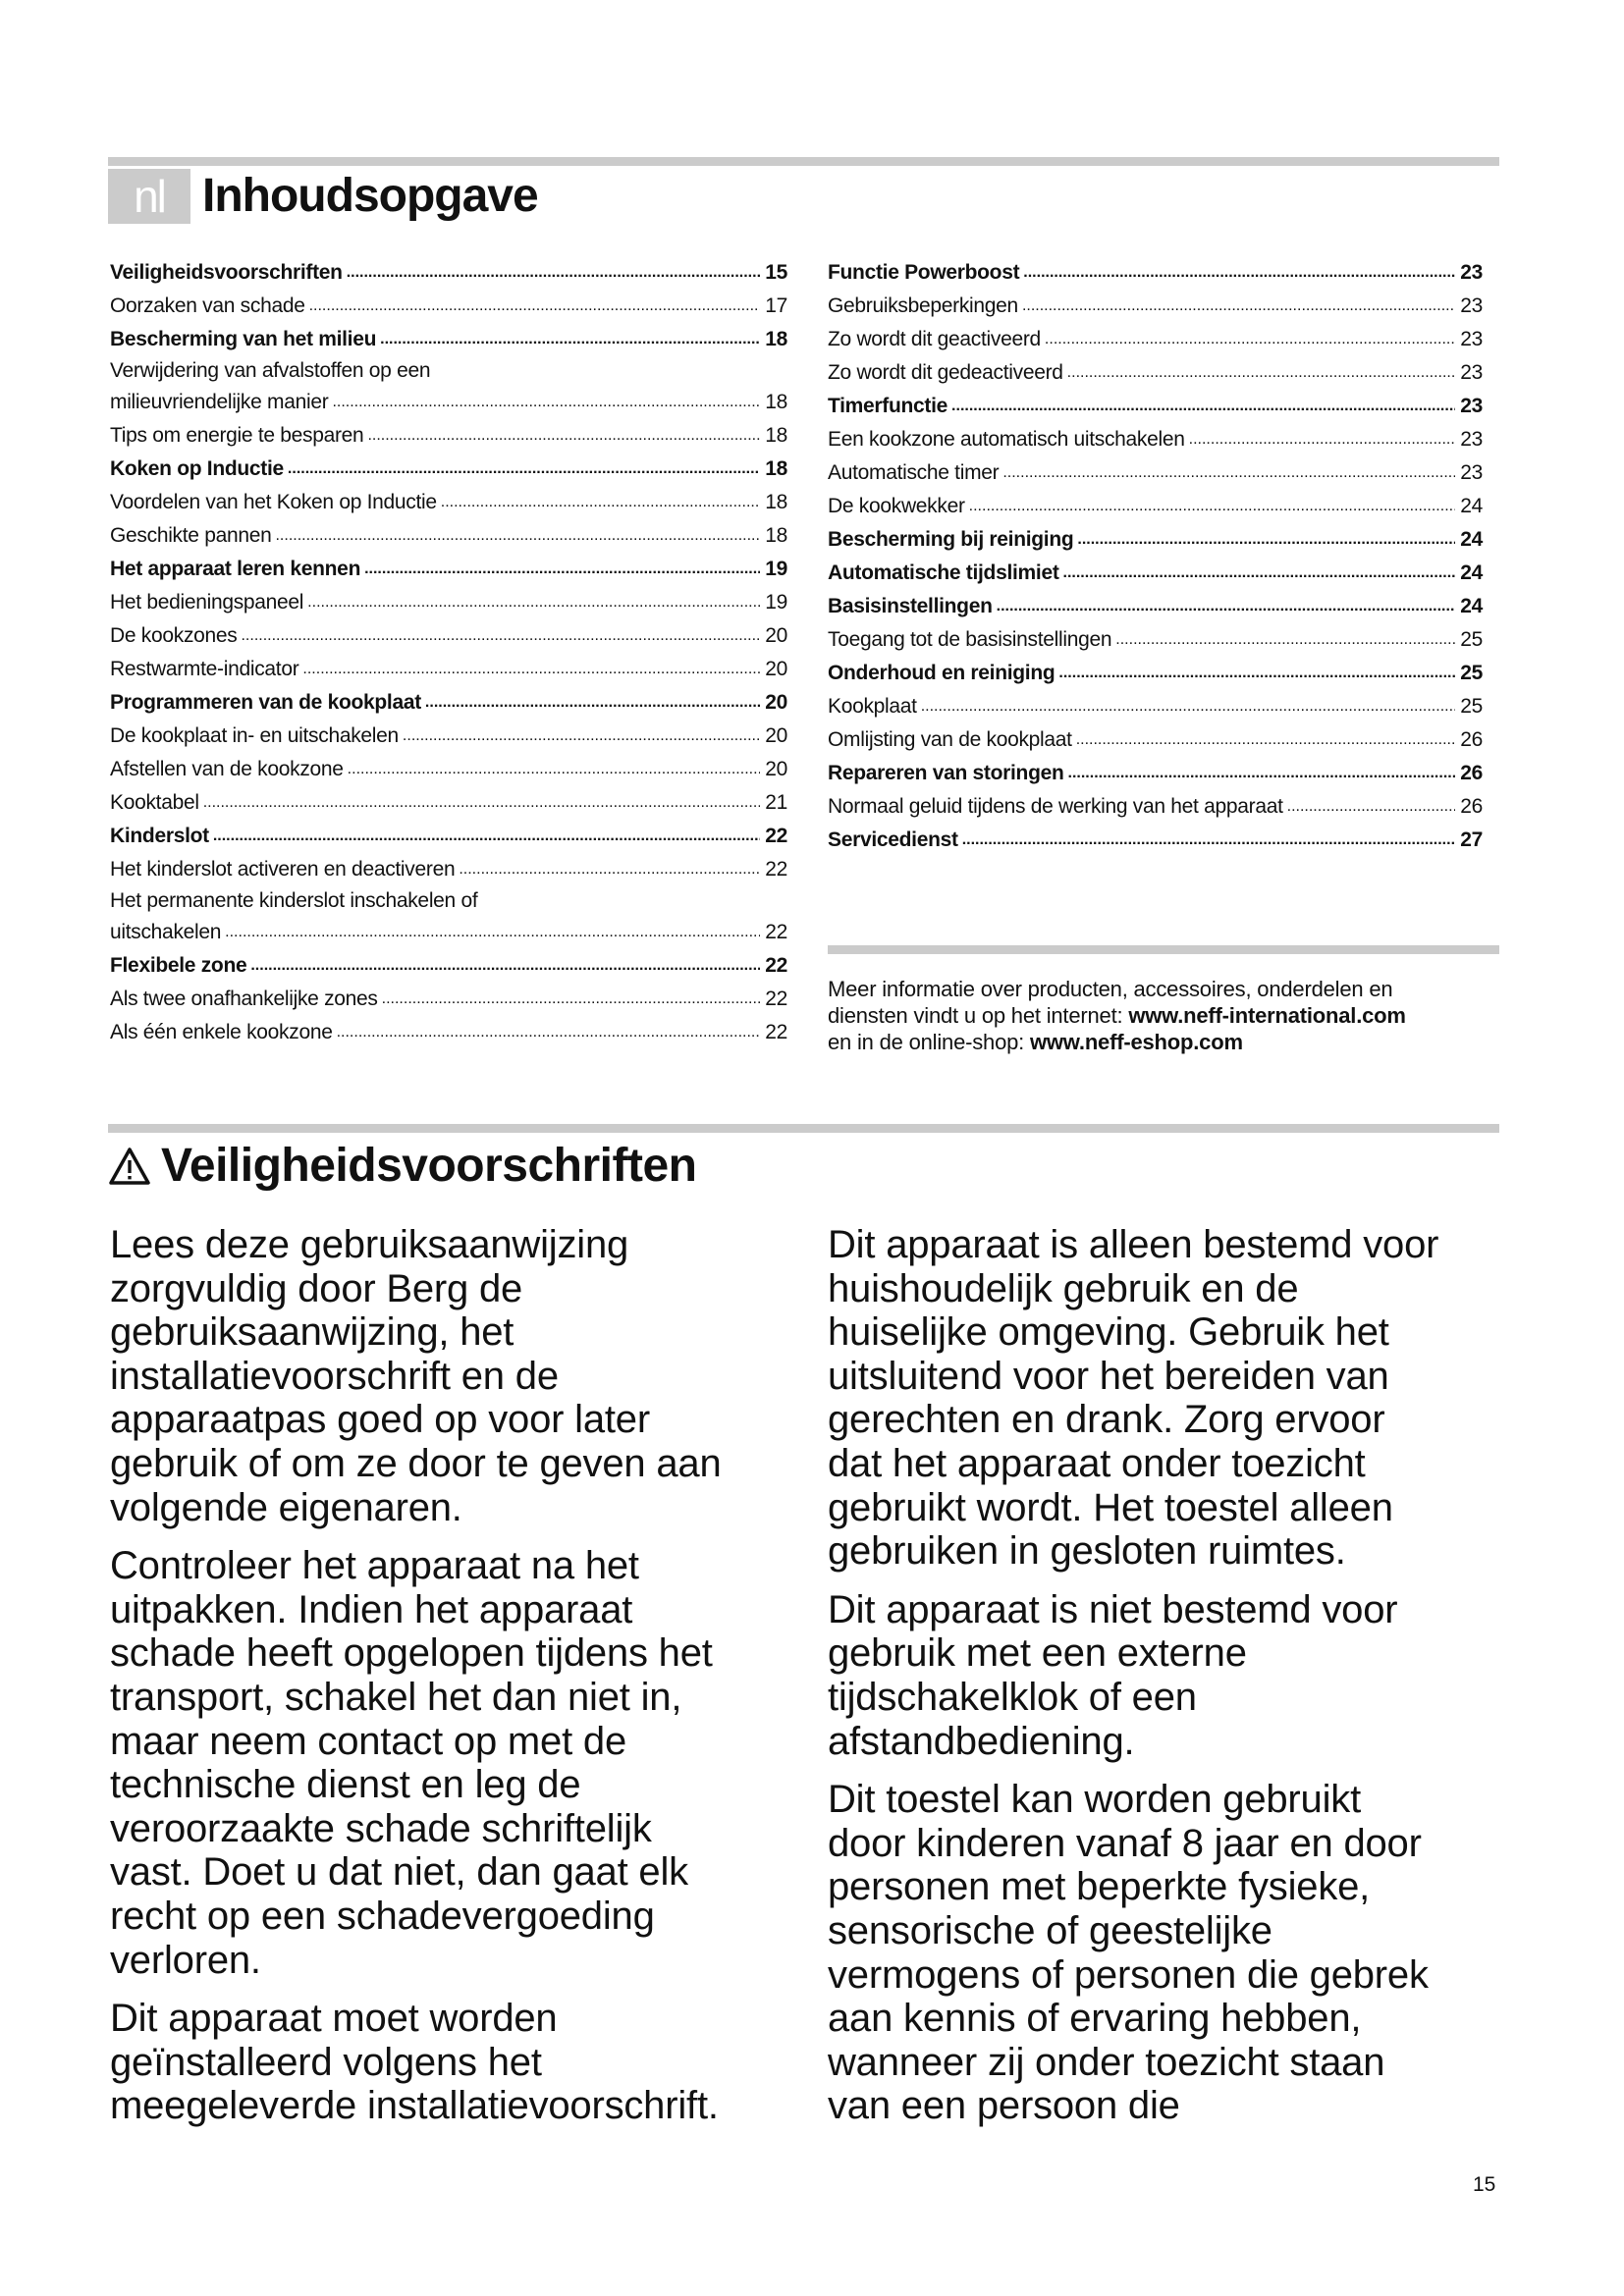  What do you see at coordinates (1155, 707) in the screenshot?
I see `toc-entry: Kookplaat 25` at bounding box center [1155, 707].